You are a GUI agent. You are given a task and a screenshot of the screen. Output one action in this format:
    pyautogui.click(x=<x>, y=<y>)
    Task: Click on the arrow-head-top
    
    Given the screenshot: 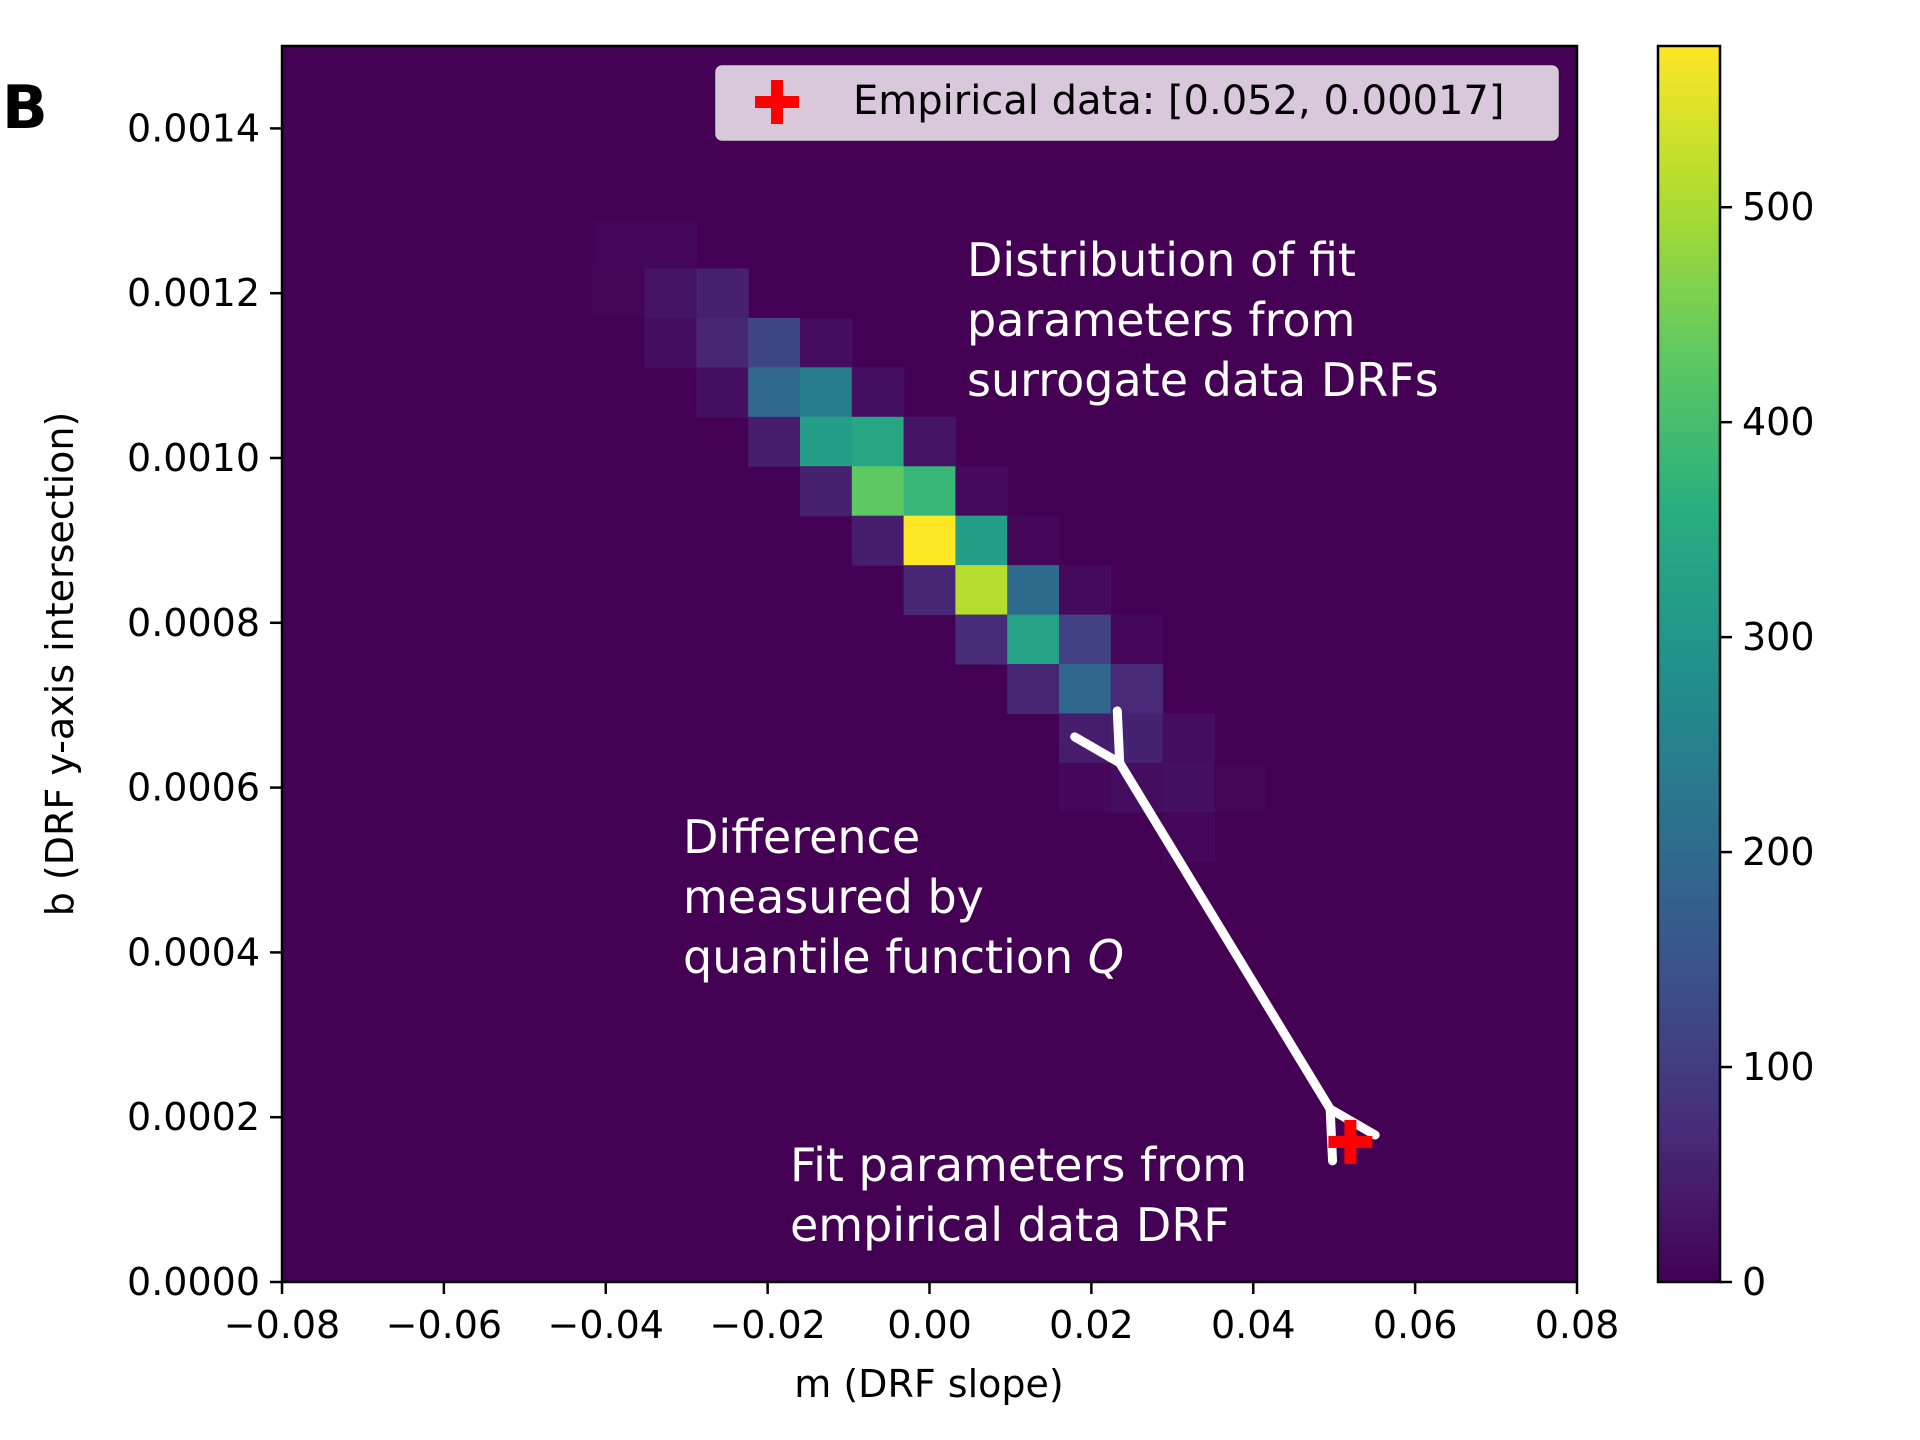 What is the action you would take?
    pyautogui.click(x=1097, y=737)
    